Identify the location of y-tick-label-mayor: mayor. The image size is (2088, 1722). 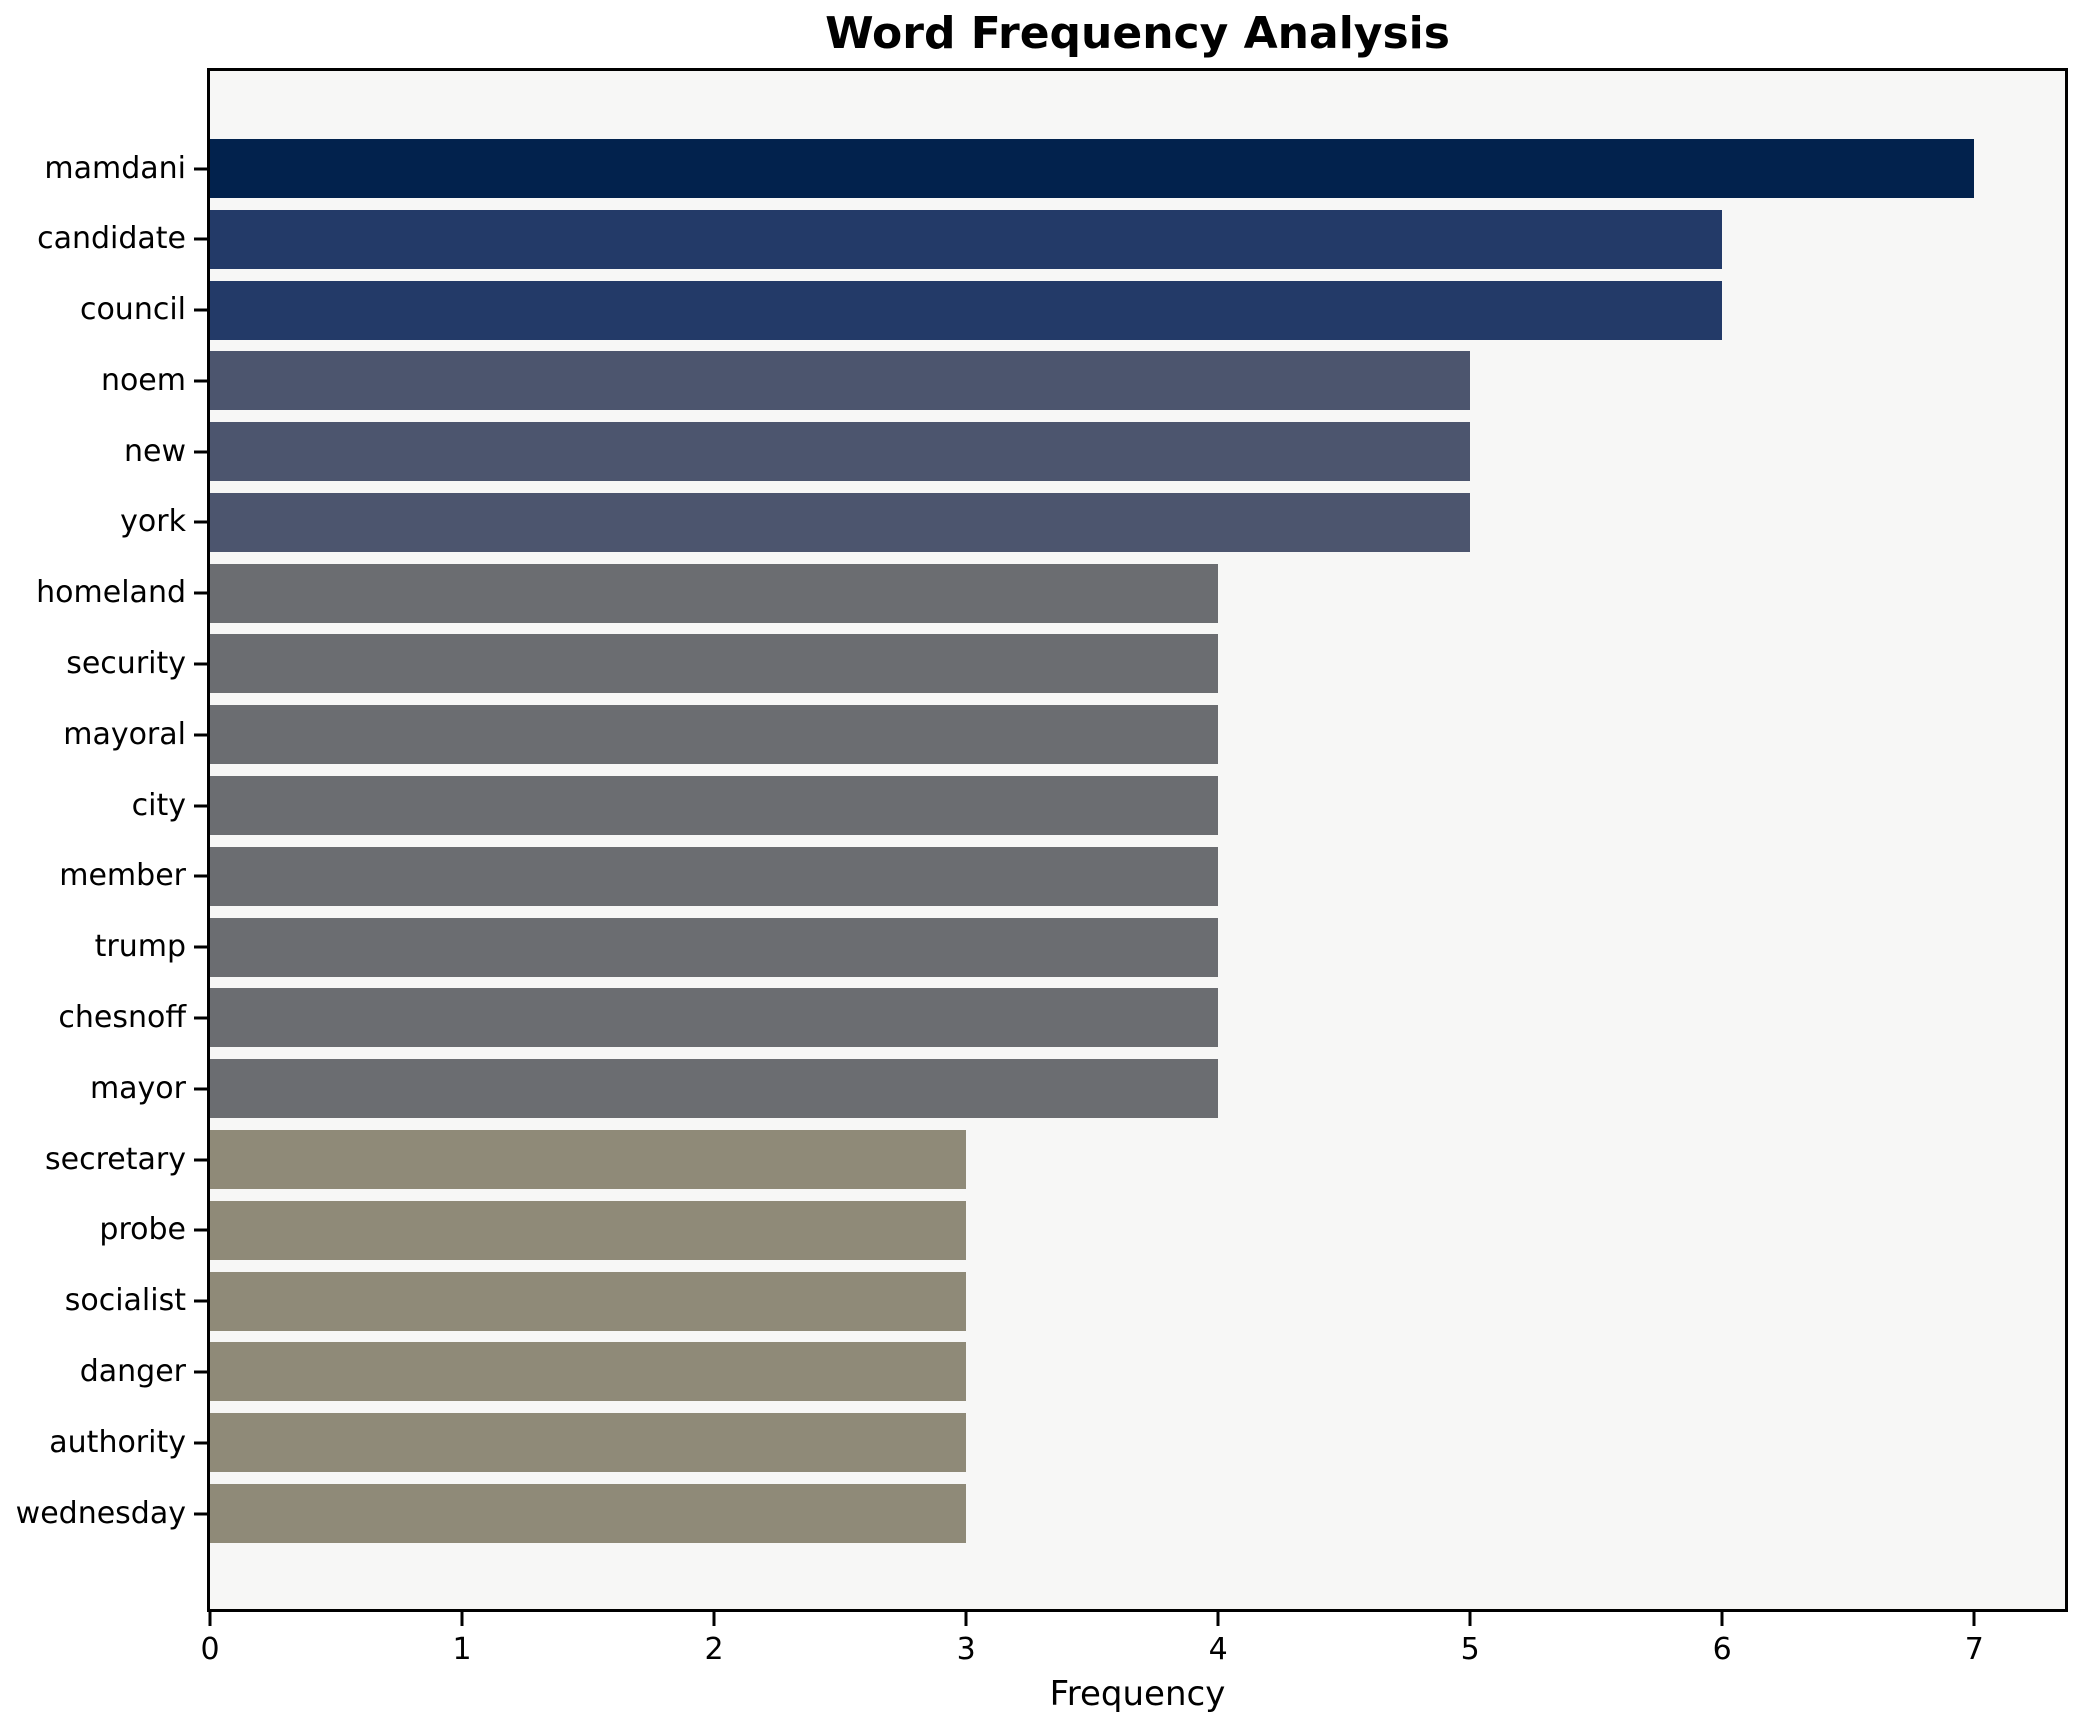
(137, 1088).